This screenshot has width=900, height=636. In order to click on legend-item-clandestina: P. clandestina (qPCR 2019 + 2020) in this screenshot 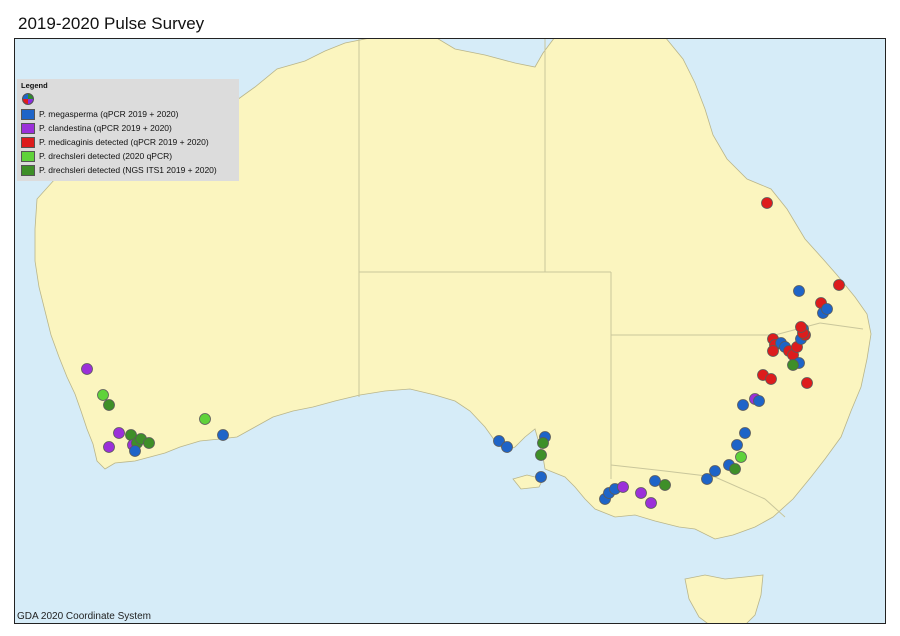, I will do `click(96, 128)`.